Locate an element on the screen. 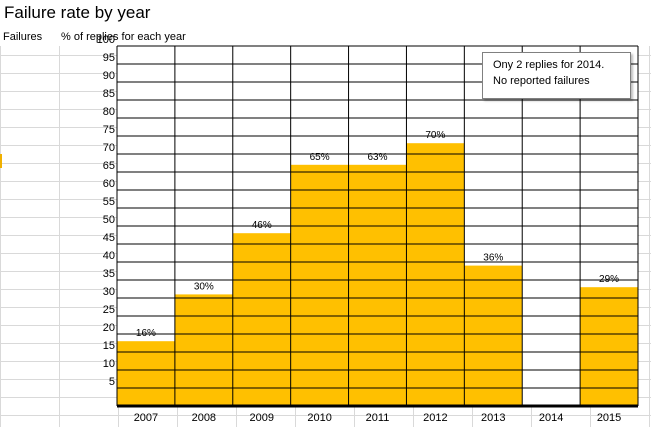 The height and width of the screenshot is (427, 651). data-label: 70% is located at coordinates (435, 135).